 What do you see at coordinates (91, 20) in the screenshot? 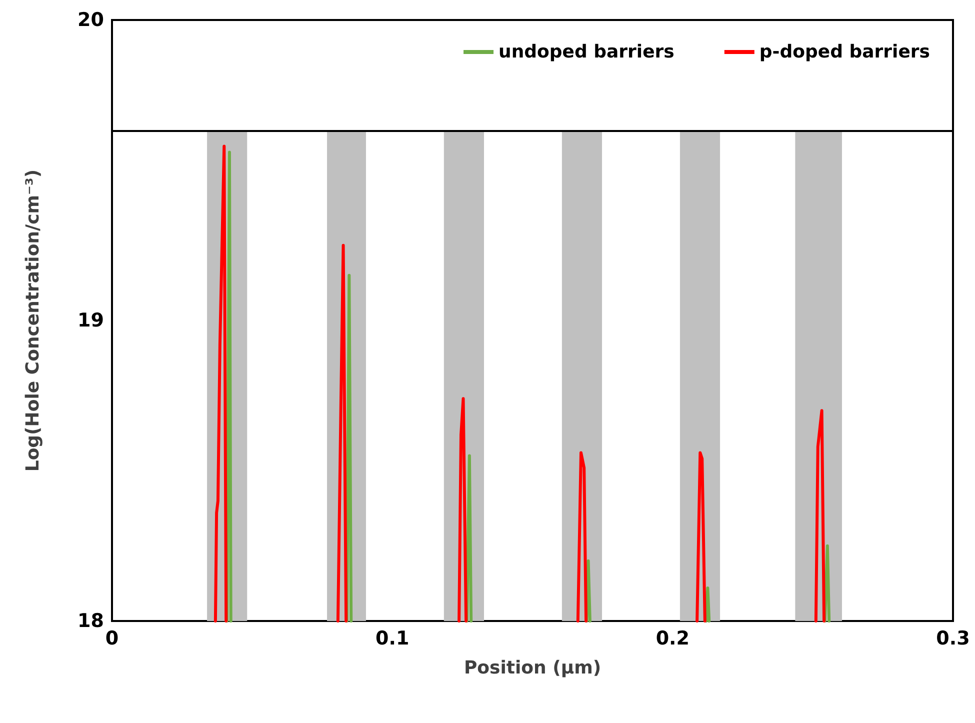
I see `y-tick-label: 20` at bounding box center [91, 20].